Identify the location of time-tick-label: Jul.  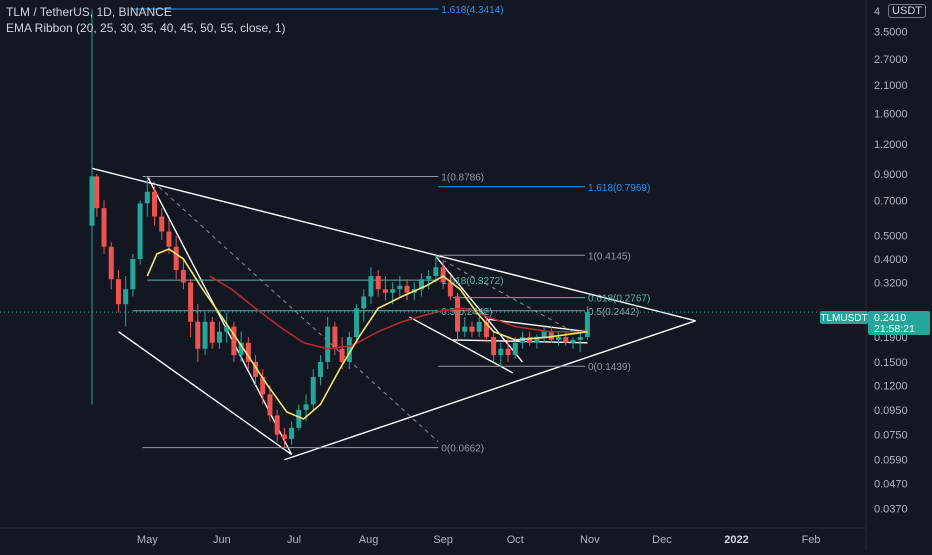
(294, 540).